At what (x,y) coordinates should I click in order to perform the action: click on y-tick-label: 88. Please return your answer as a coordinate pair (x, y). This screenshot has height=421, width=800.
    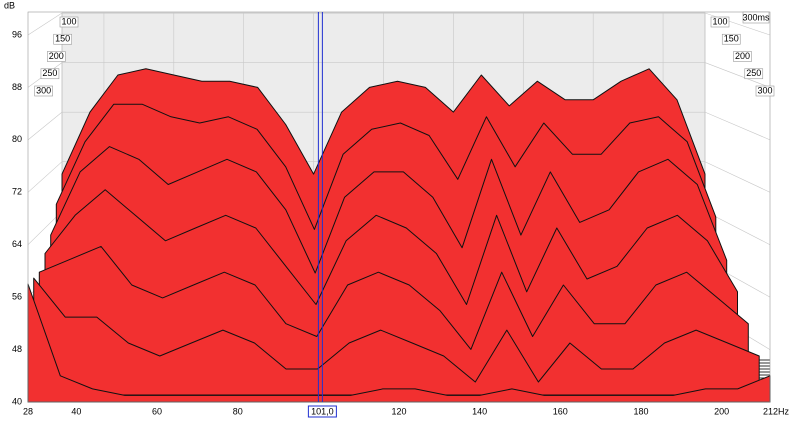
    Looking at the image, I should click on (17, 87).